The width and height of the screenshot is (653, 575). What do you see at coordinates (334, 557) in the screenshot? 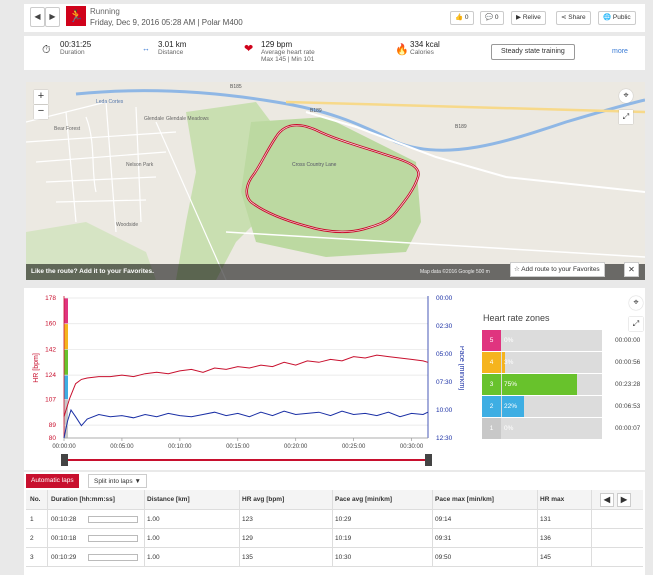
I see `table-row: 3 00:10:29 1.00 135 10:30 09:50 145` at bounding box center [334, 557].